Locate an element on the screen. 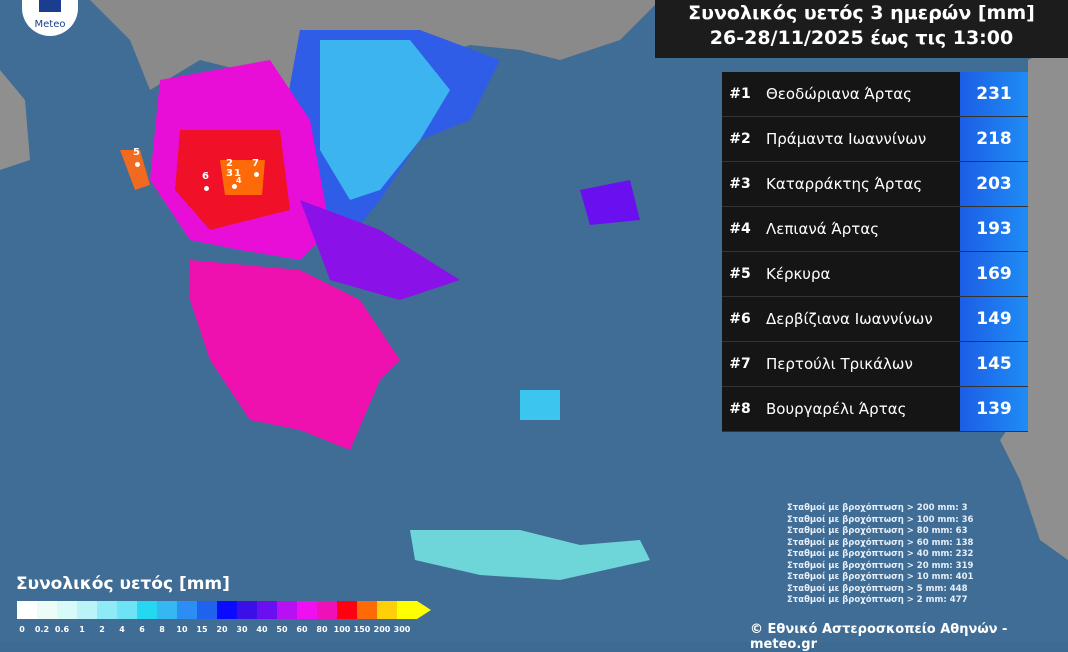 The width and height of the screenshot is (1068, 652). legend-tick: 50 is located at coordinates (282, 629).